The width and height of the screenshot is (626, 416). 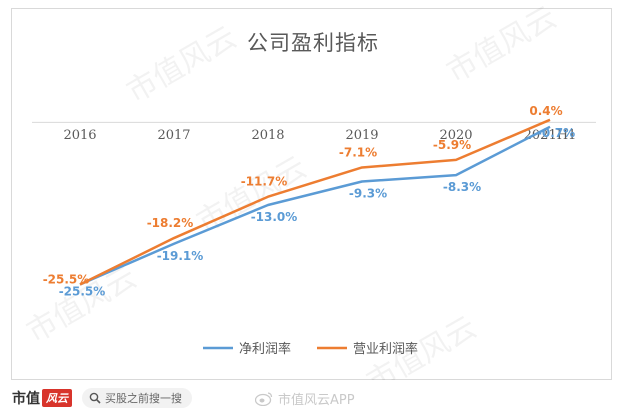 What do you see at coordinates (173, 135) in the screenshot?
I see `x-tick-label: 2017` at bounding box center [173, 135].